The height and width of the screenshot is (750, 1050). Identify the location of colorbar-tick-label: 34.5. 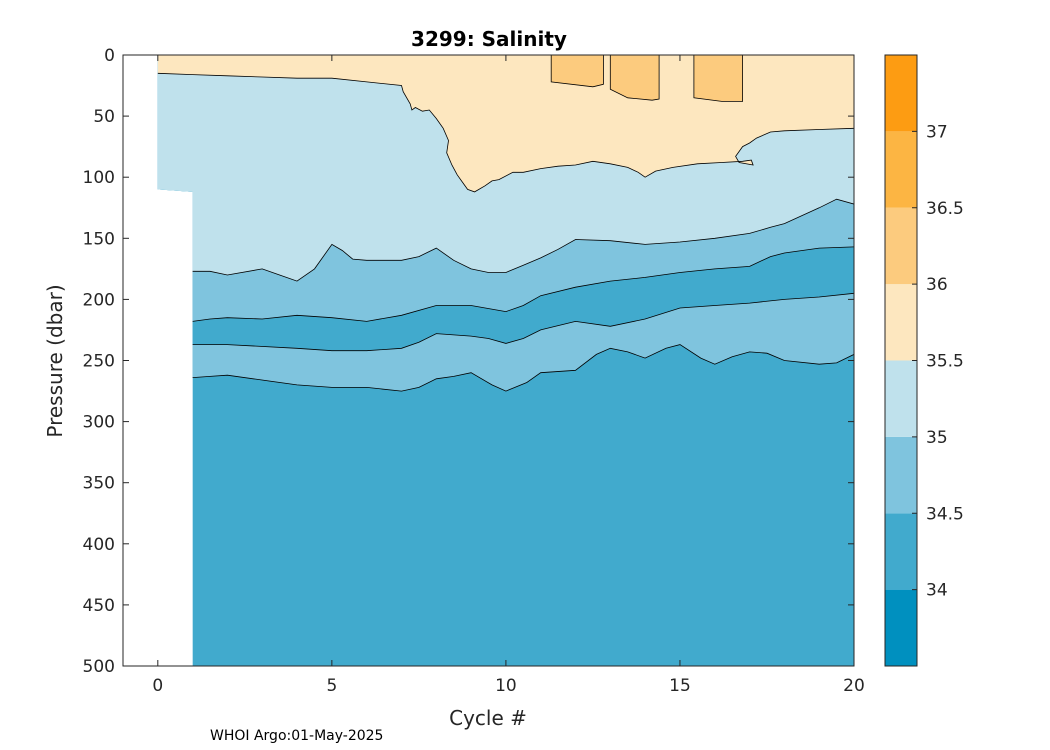
(945, 514).